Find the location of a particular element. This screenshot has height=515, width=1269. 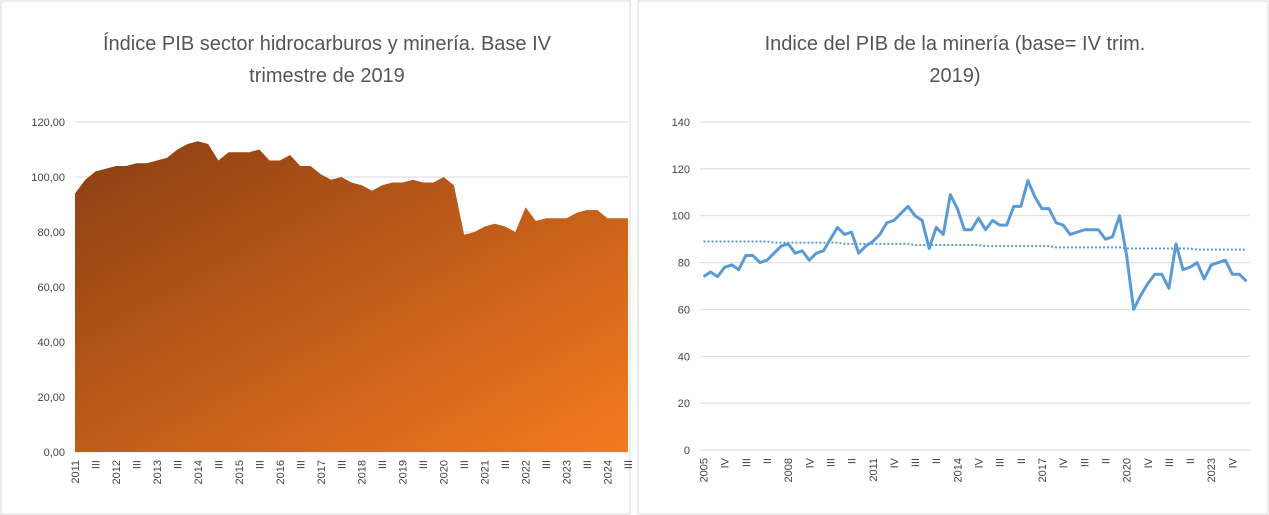

y-tick-label: 20,00 is located at coordinates (51, 398).